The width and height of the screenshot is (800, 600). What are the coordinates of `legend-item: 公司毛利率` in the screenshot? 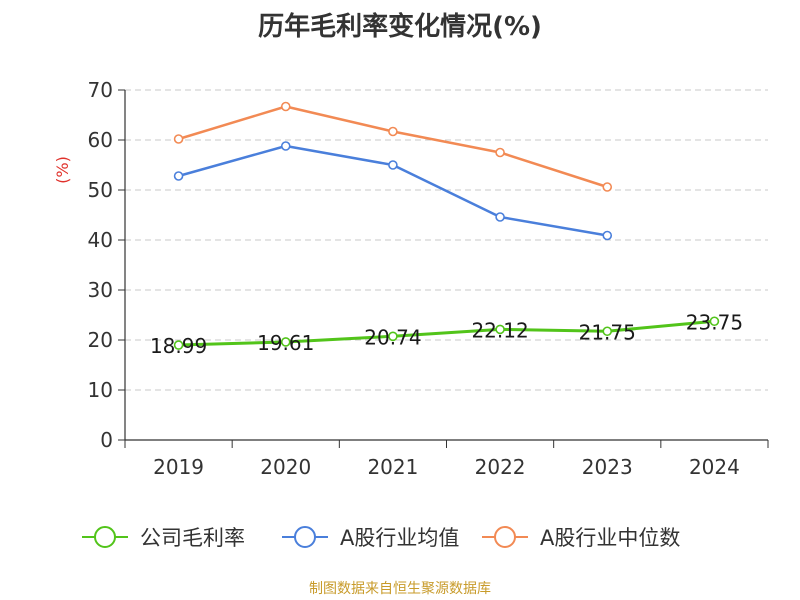 It's located at (163, 538).